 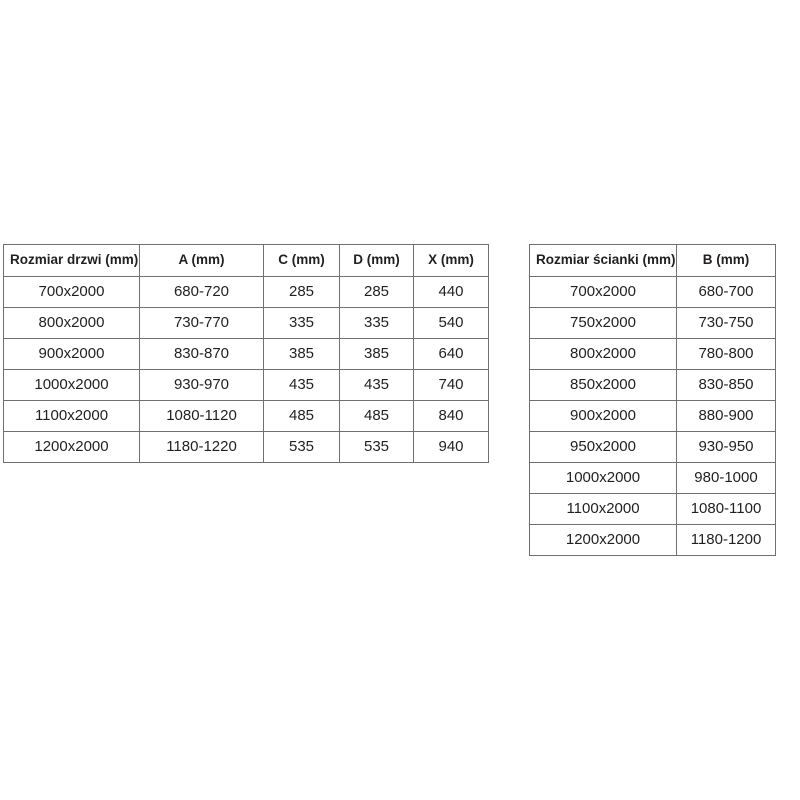 I want to click on cell-door-size: 1200x2000, so click(x=71, y=447).